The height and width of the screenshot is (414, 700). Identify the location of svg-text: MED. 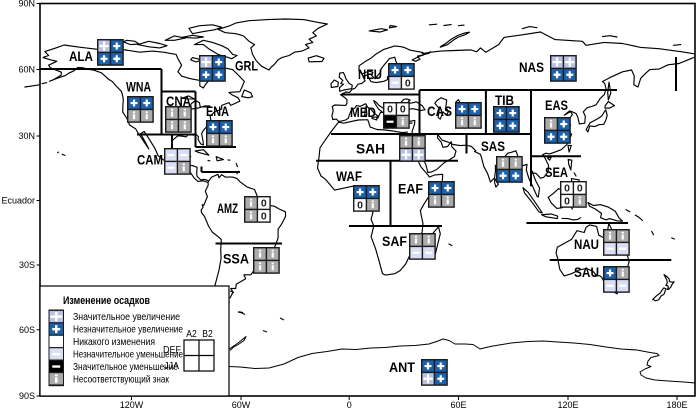
(363, 112).